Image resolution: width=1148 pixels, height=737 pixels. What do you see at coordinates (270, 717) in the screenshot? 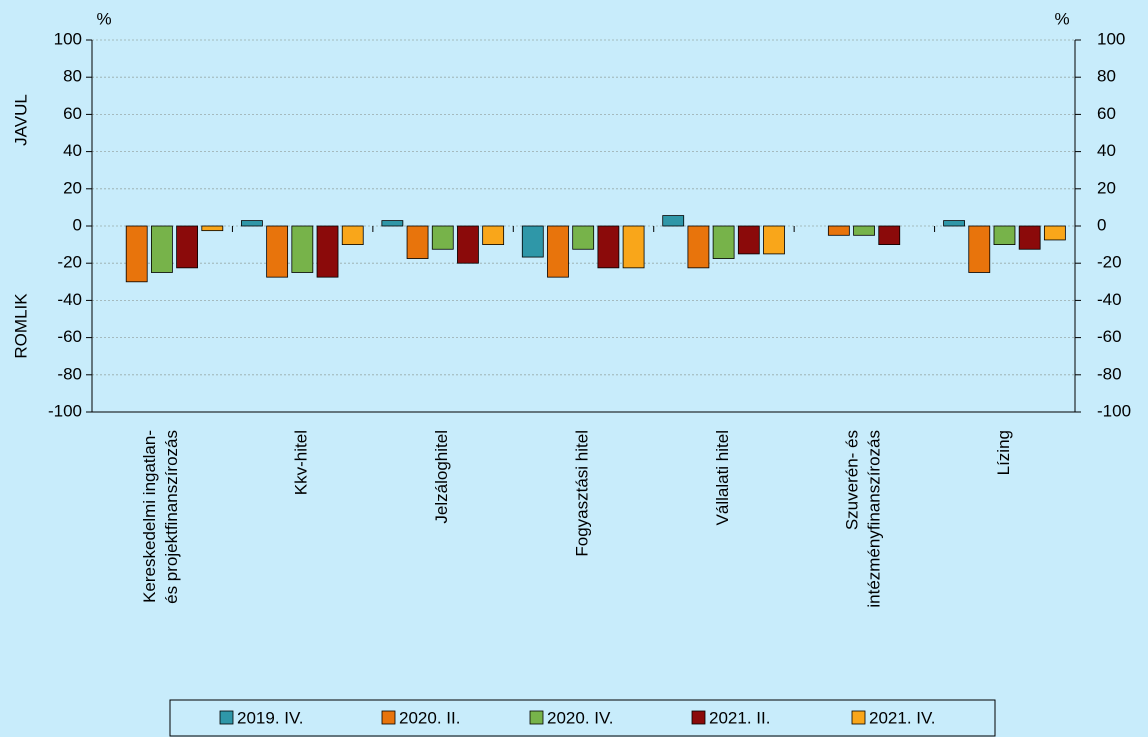
I see `legend-label: 2019. IV.` at bounding box center [270, 717].